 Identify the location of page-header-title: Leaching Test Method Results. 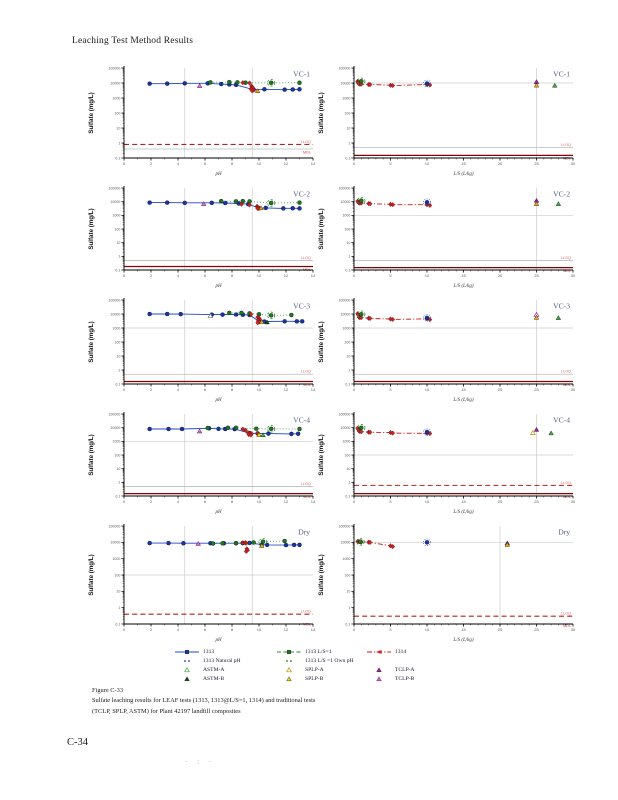
(133, 41).